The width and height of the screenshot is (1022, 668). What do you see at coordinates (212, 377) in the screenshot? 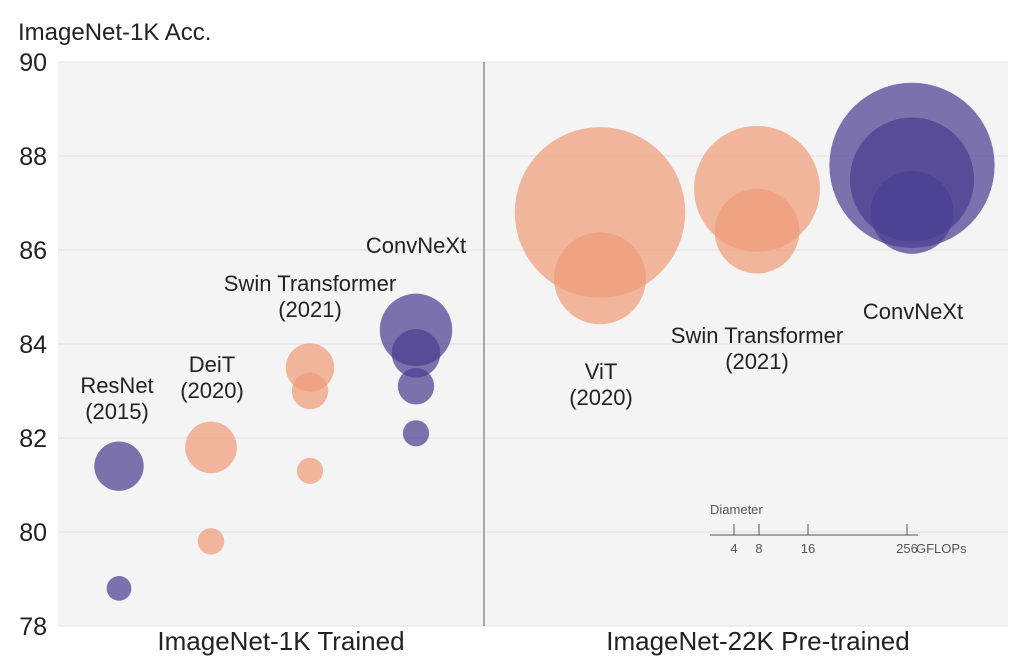
I see `model-label: DeiT (2020)` at bounding box center [212, 377].